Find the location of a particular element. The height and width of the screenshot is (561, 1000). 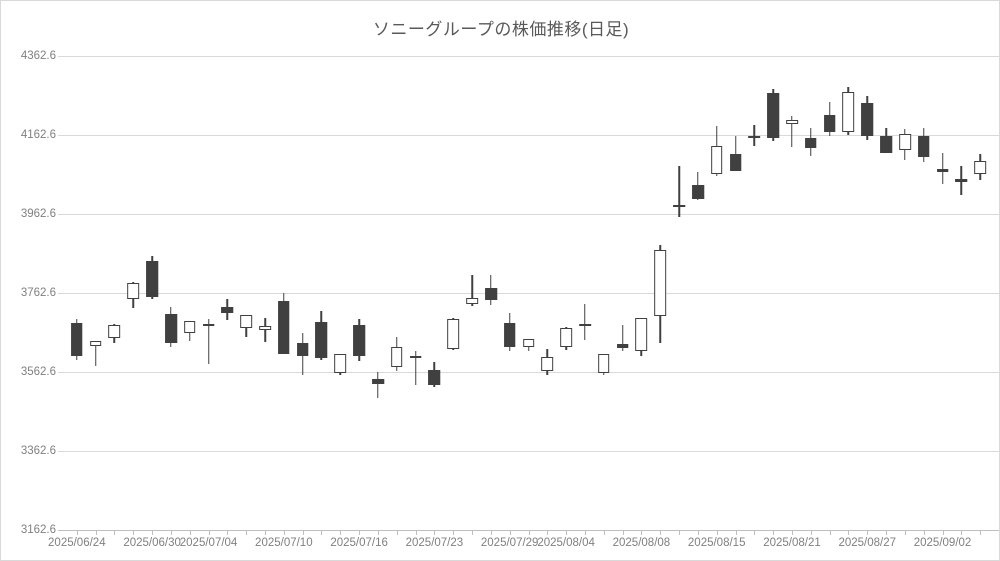

x-tick-label: 2025/08/21 is located at coordinates (792, 543).